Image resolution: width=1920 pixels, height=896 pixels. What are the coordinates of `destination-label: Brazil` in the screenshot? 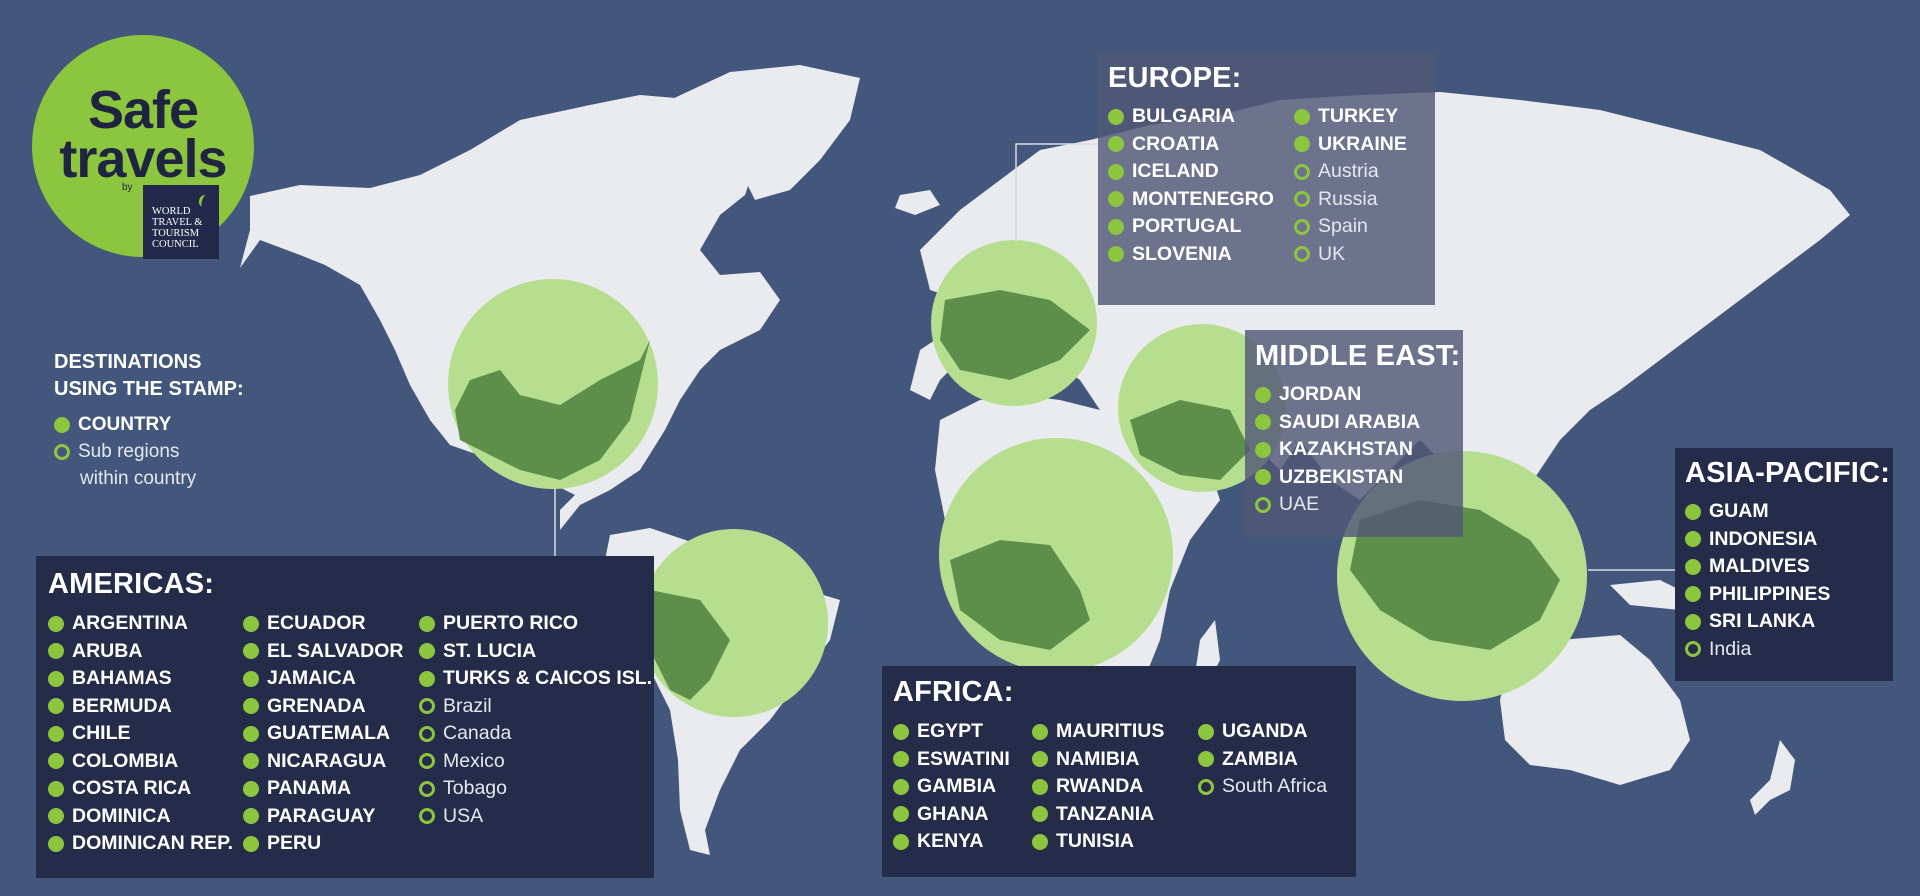 It's located at (467, 705).